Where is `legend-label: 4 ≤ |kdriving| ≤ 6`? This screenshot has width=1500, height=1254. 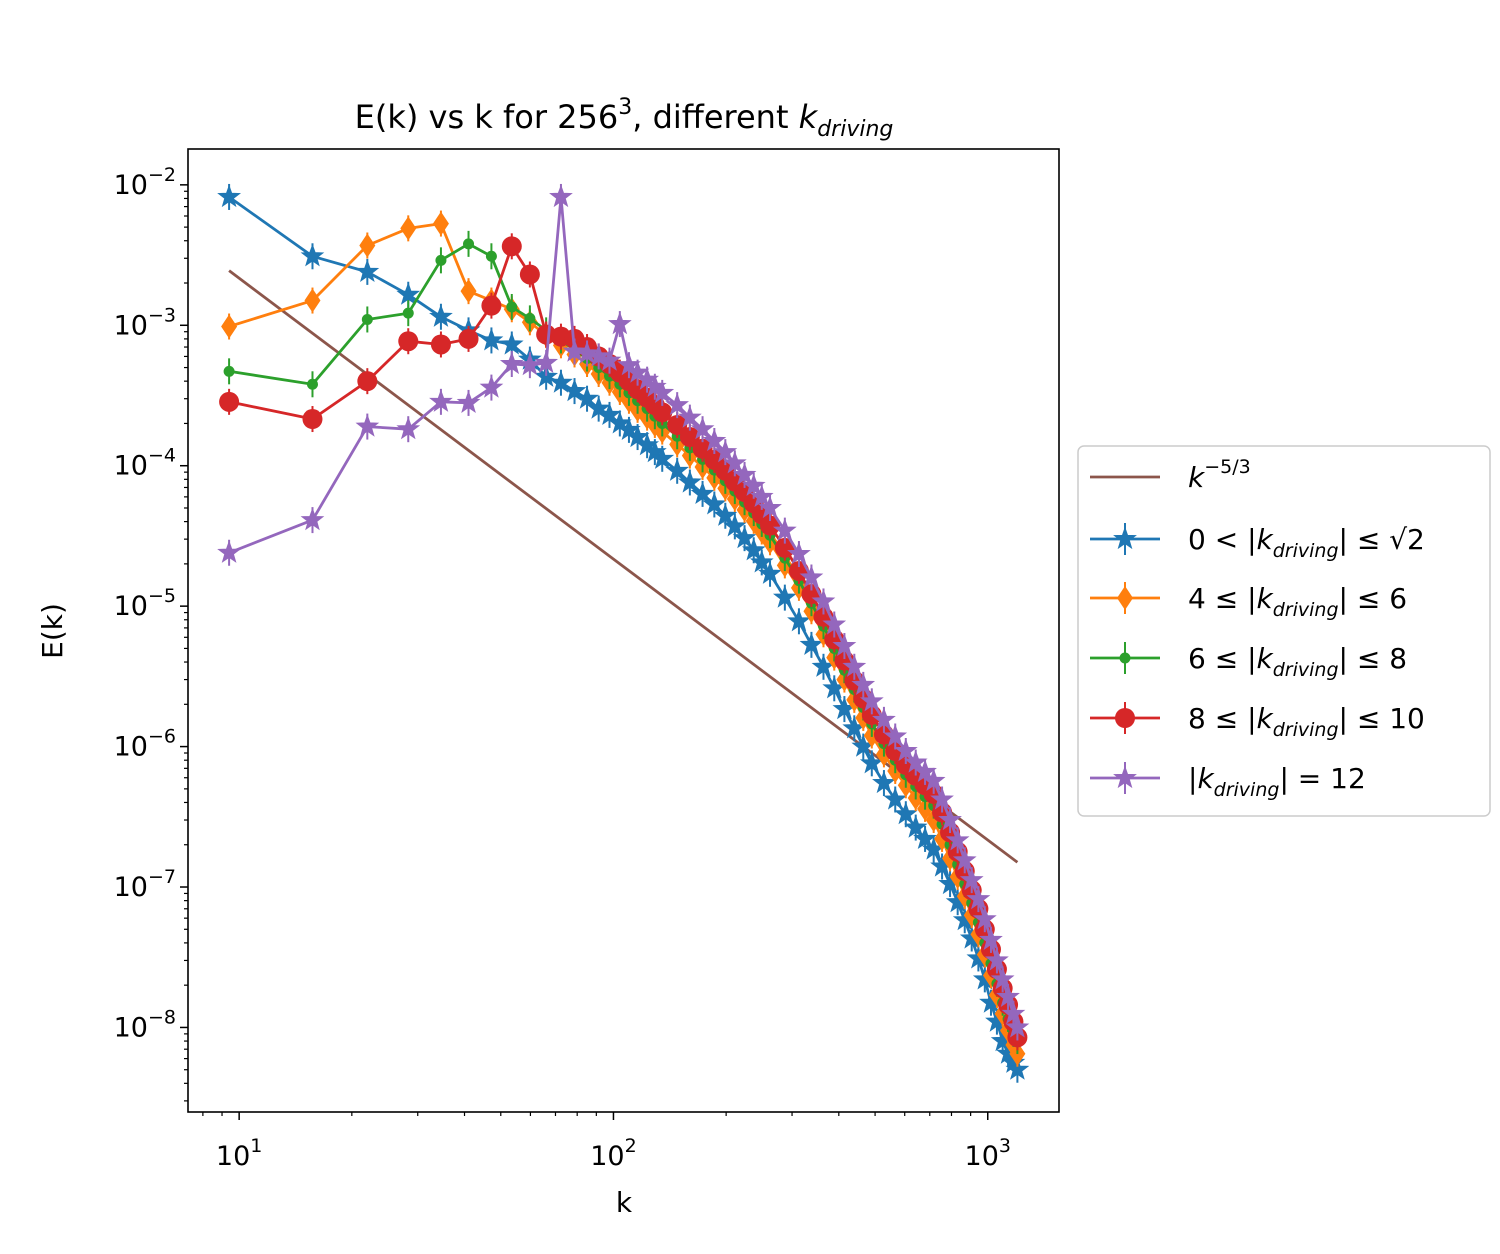 legend-label: 4 ≤ |kdriving| ≤ 6 is located at coordinates (1297, 601).